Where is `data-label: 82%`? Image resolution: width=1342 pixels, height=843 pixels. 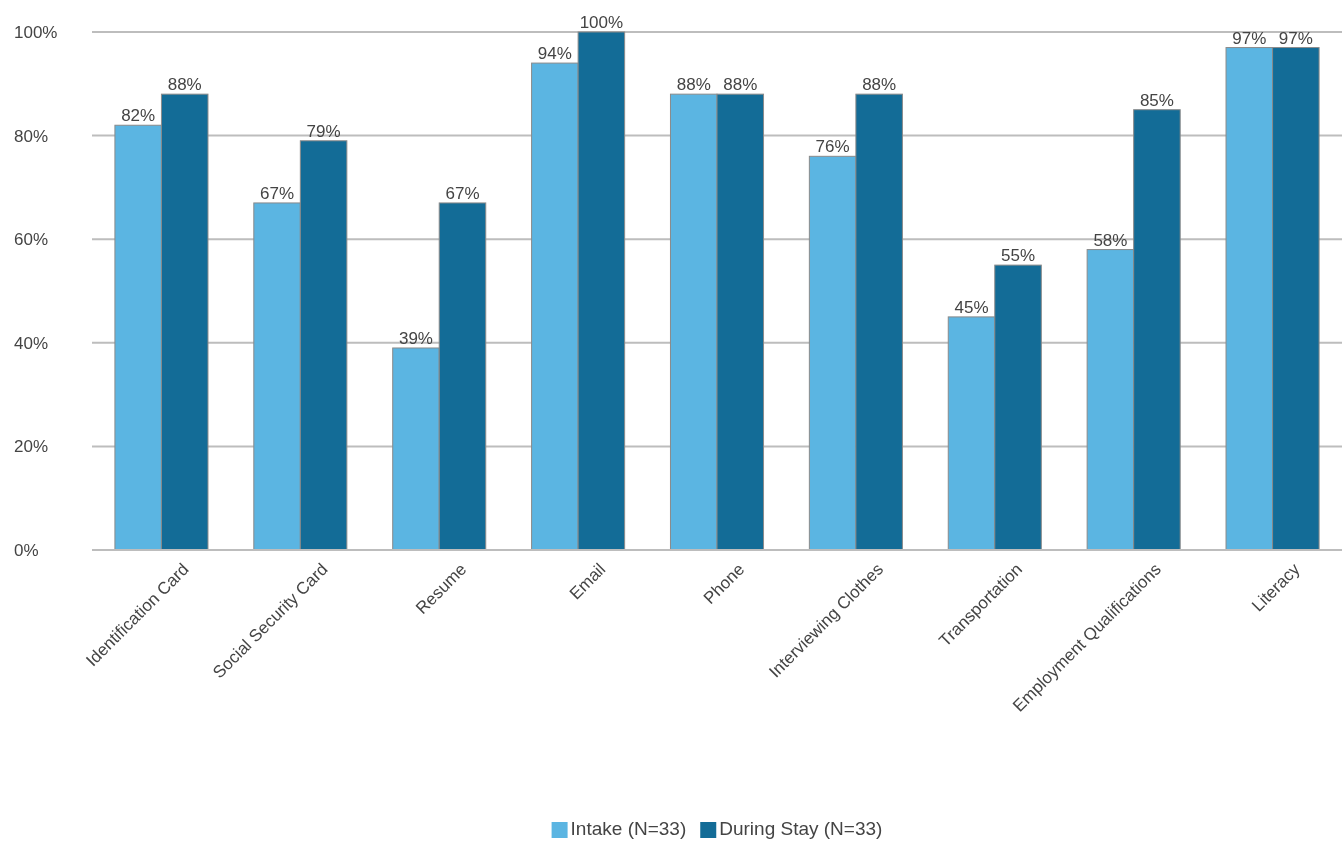
data-label: 82% is located at coordinates (138, 116).